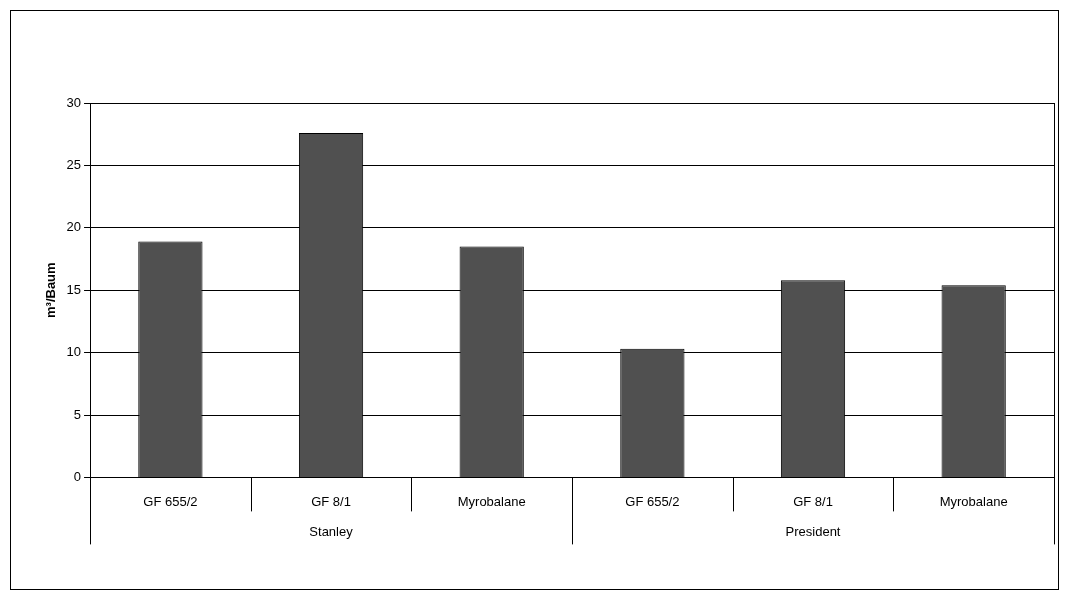  What do you see at coordinates (74, 289) in the screenshot?
I see `y-tick-label: 15` at bounding box center [74, 289].